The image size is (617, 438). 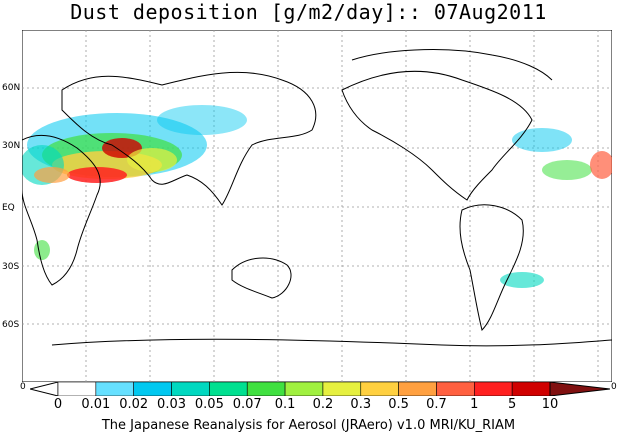 What do you see at coordinates (323, 404) in the screenshot?
I see `colorbar-tick-label: 0.2` at bounding box center [323, 404].